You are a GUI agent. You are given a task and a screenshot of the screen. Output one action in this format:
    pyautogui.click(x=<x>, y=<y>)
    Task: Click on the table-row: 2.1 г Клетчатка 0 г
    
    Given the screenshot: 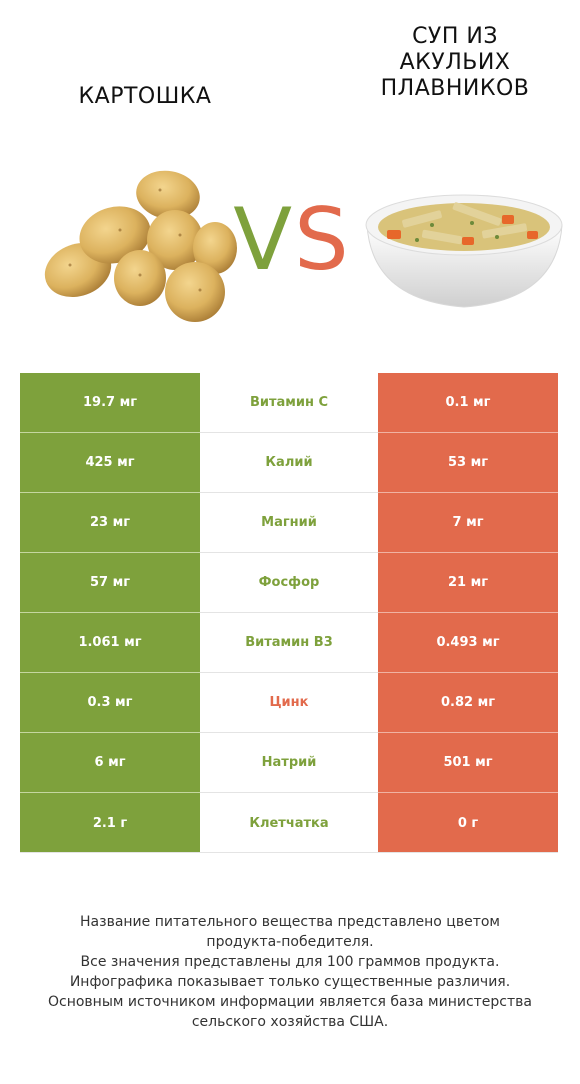 What is the action you would take?
    pyautogui.click(x=289, y=823)
    